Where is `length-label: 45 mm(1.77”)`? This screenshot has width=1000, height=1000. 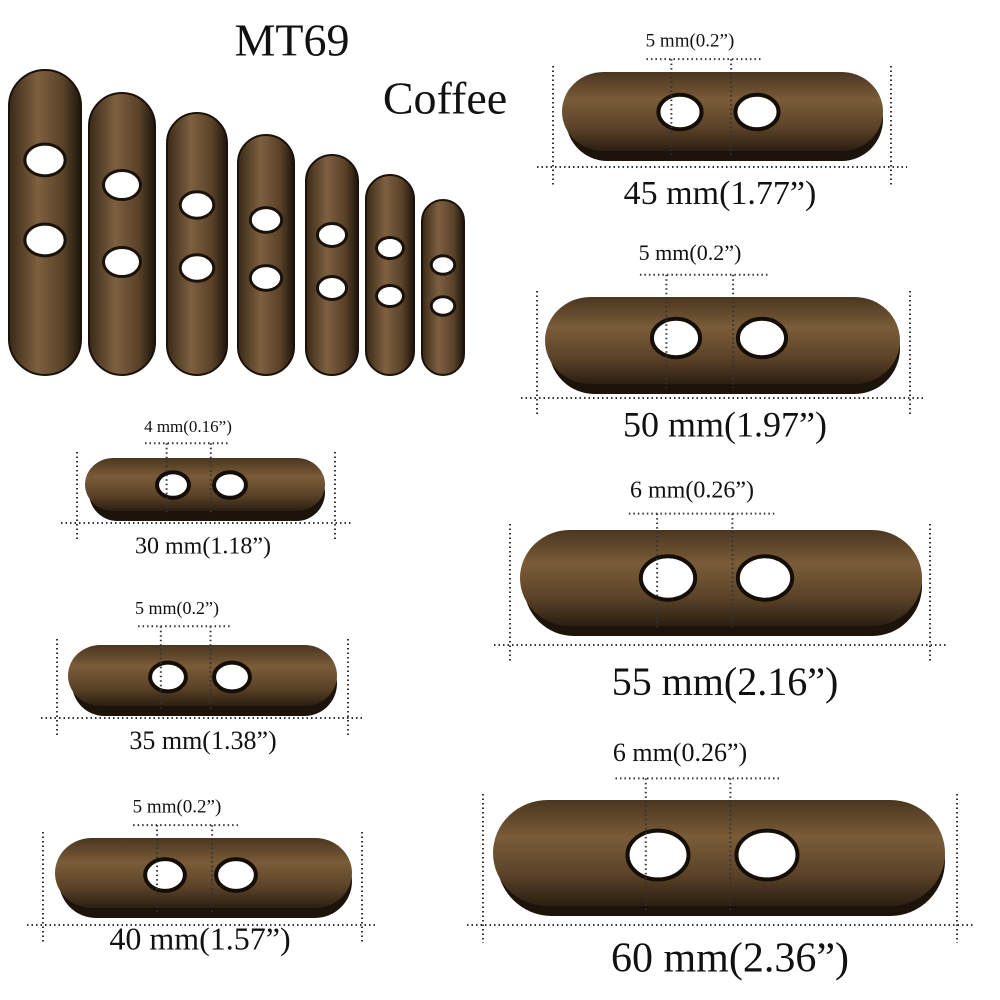 length-label: 45 mm(1.77”) is located at coordinates (720, 193).